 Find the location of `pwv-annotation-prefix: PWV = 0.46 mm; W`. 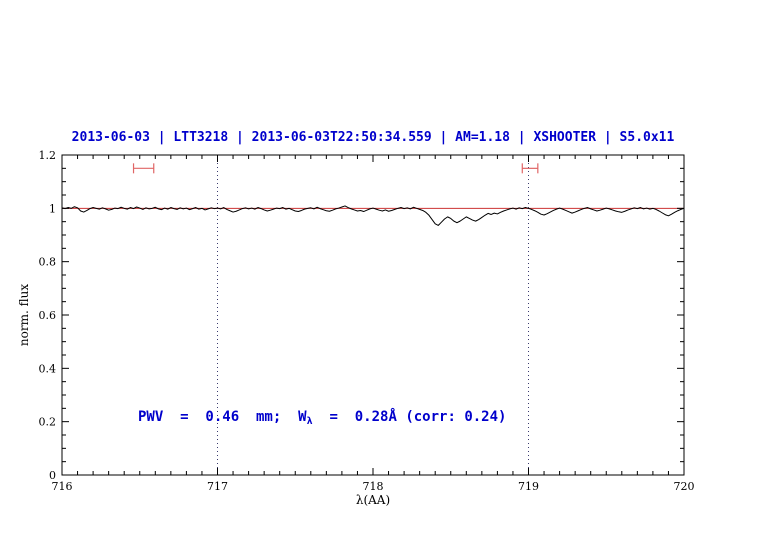

pwv-annotation-prefix: PWV = 0.46 mm; W is located at coordinates (222, 417).